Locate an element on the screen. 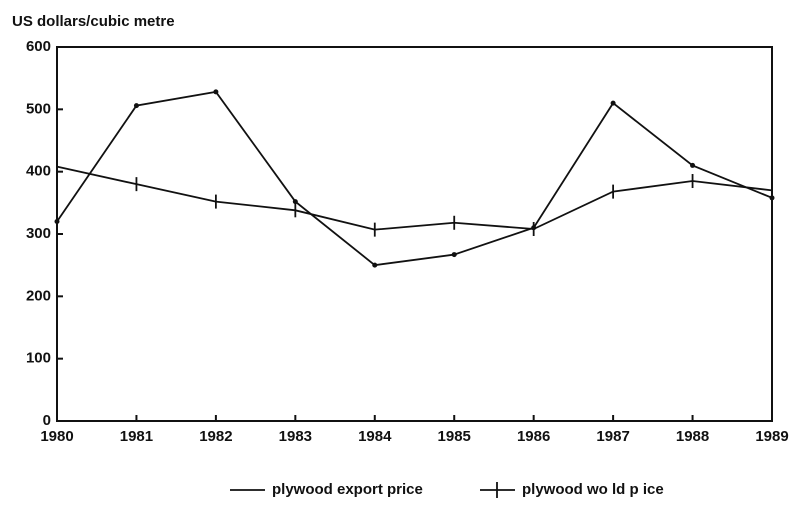  y-tick-label: 100 is located at coordinates (38, 358).